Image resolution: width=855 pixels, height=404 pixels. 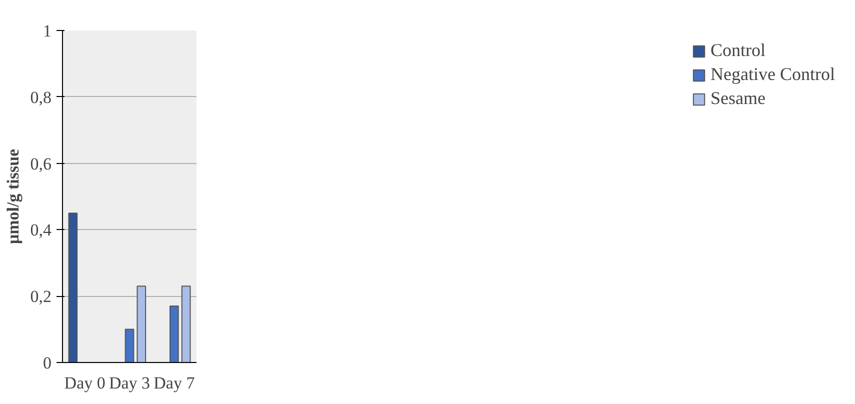 What do you see at coordinates (738, 50) in the screenshot?
I see `legend-label: Control` at bounding box center [738, 50].